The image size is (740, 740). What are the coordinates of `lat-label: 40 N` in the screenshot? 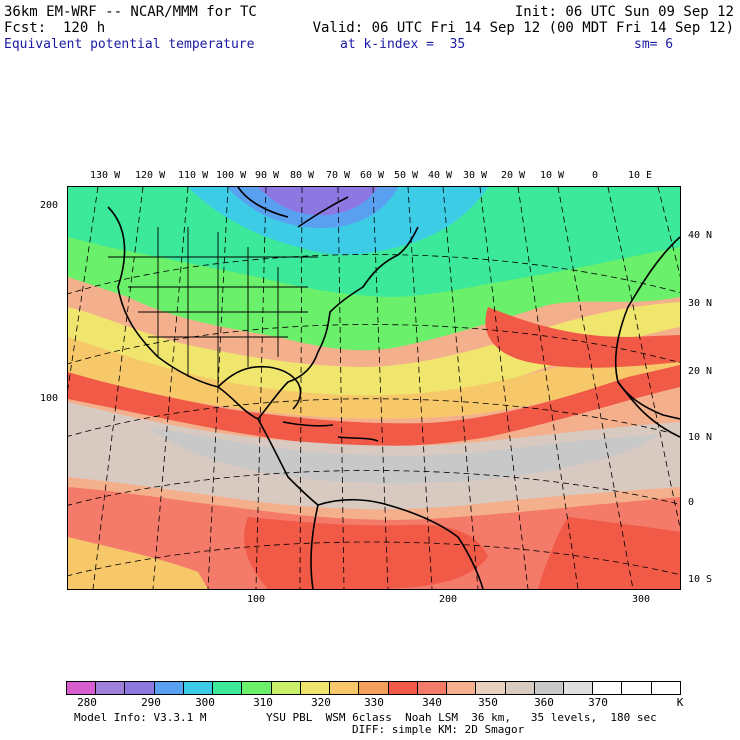 It's located at (700, 235).